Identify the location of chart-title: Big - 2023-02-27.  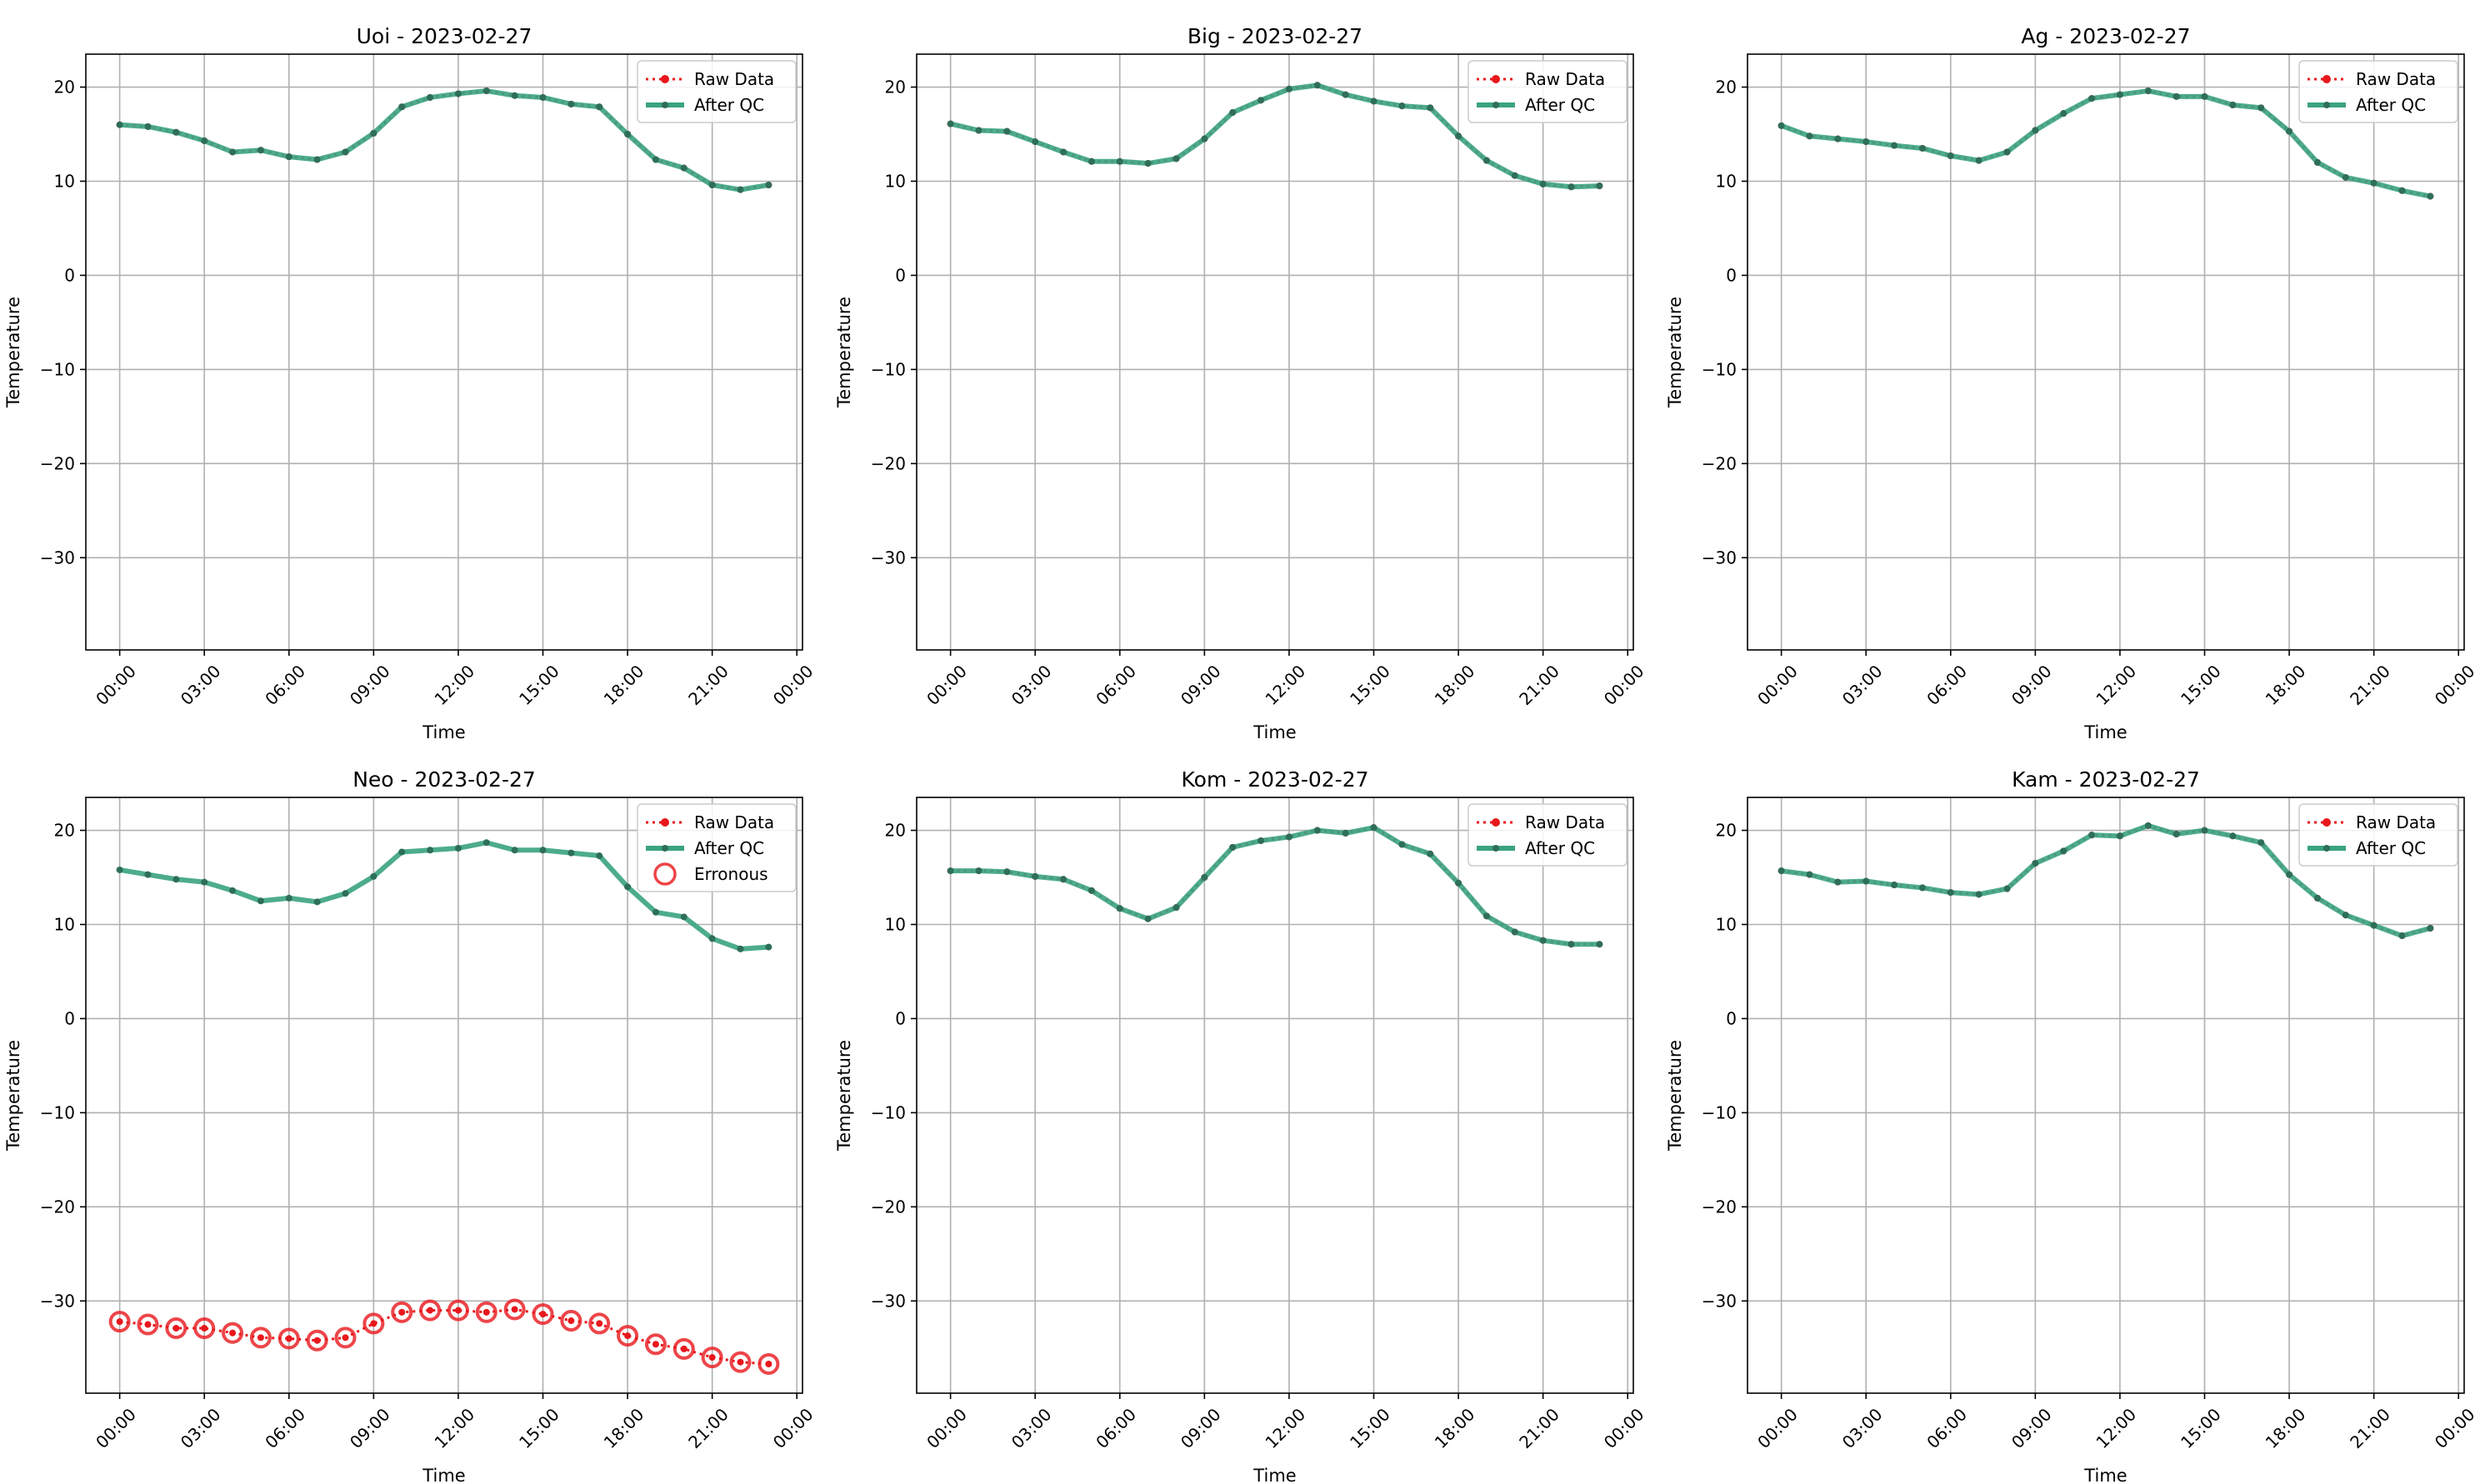
(1275, 36).